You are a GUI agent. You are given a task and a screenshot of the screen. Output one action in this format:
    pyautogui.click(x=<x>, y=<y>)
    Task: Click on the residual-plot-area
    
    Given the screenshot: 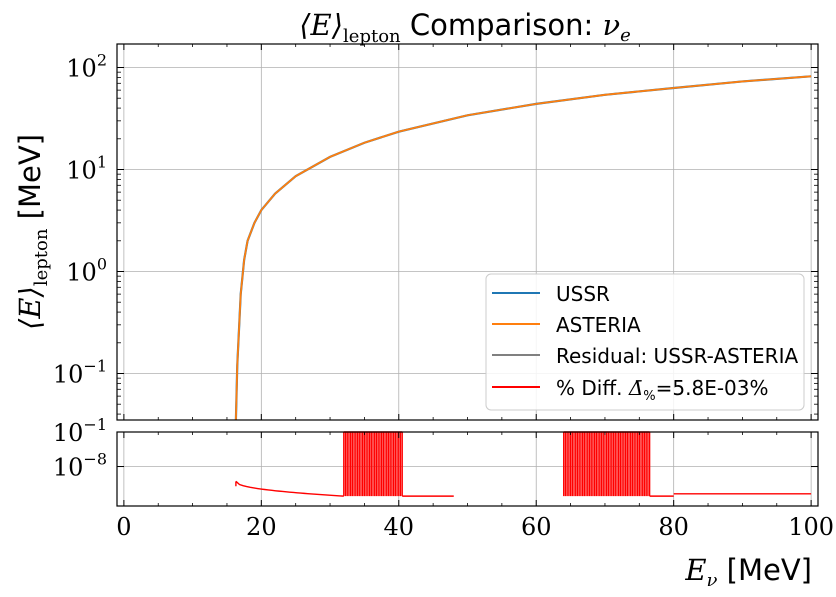 What is the action you would take?
    pyautogui.click(x=523, y=464)
    